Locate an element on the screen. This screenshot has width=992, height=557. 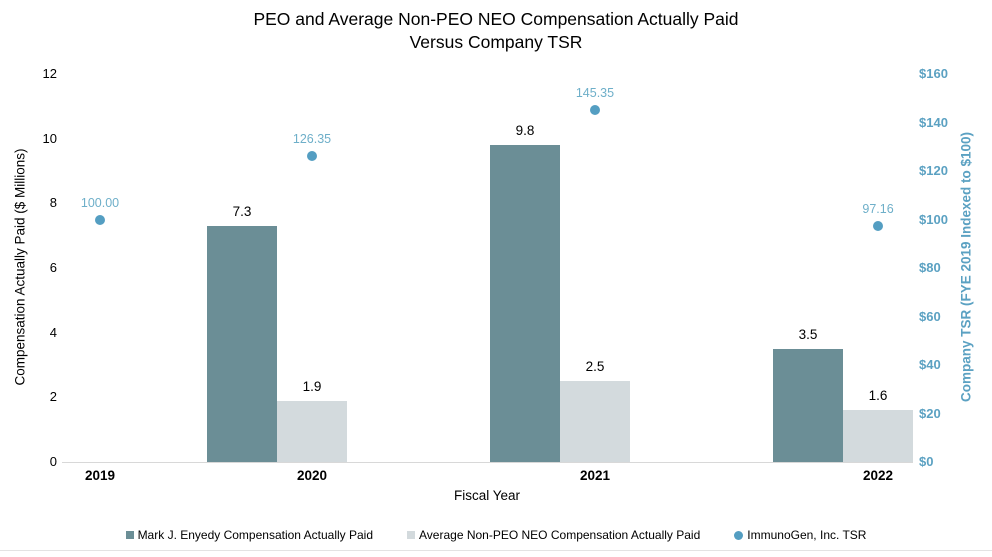
bar-value-label-2021: 2.5 is located at coordinates (595, 367).